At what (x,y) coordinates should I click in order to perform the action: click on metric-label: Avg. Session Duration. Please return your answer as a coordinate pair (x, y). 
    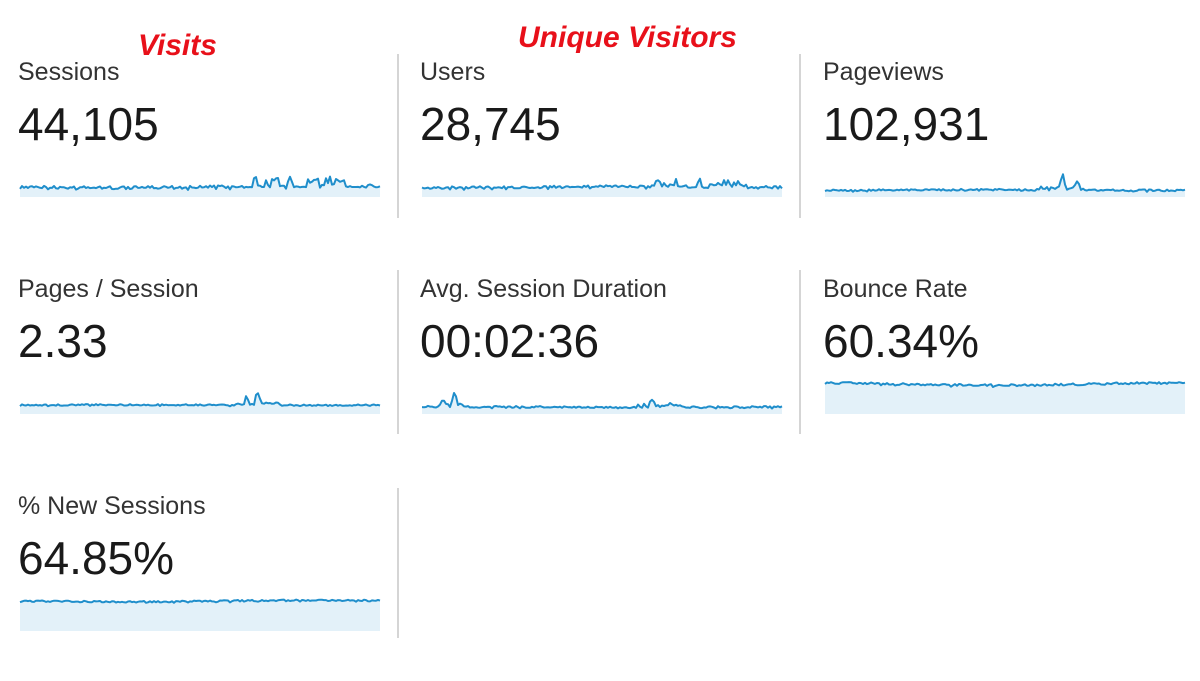
    Looking at the image, I should click on (543, 289).